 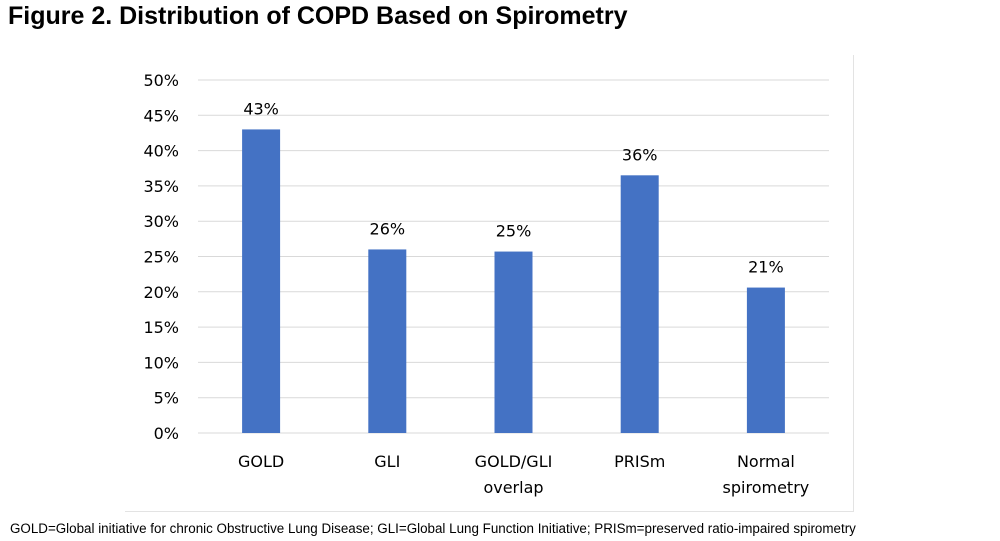 I want to click on y-axis-tick-labels: 0% 5% 10% 15% 20% 25% 30% 35% 40% 45% 50%, so click(x=161, y=257).